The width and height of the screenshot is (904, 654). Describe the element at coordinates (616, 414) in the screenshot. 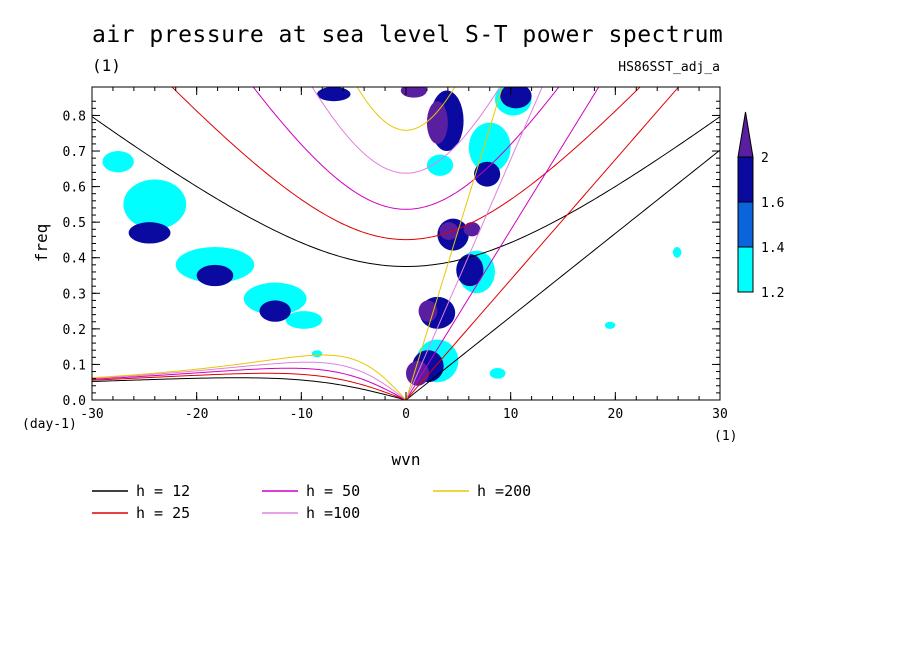

I see `x-tick-label: 20` at that location.